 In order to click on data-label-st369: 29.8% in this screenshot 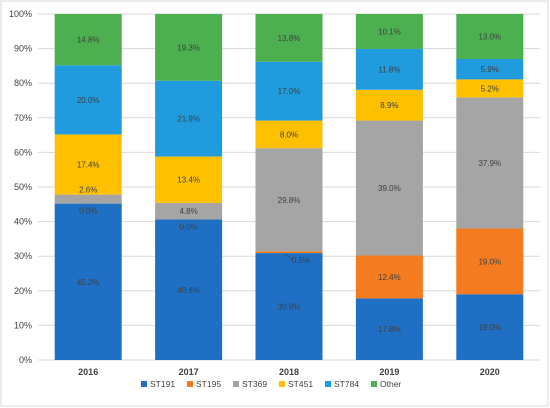, I will do `click(289, 200)`.